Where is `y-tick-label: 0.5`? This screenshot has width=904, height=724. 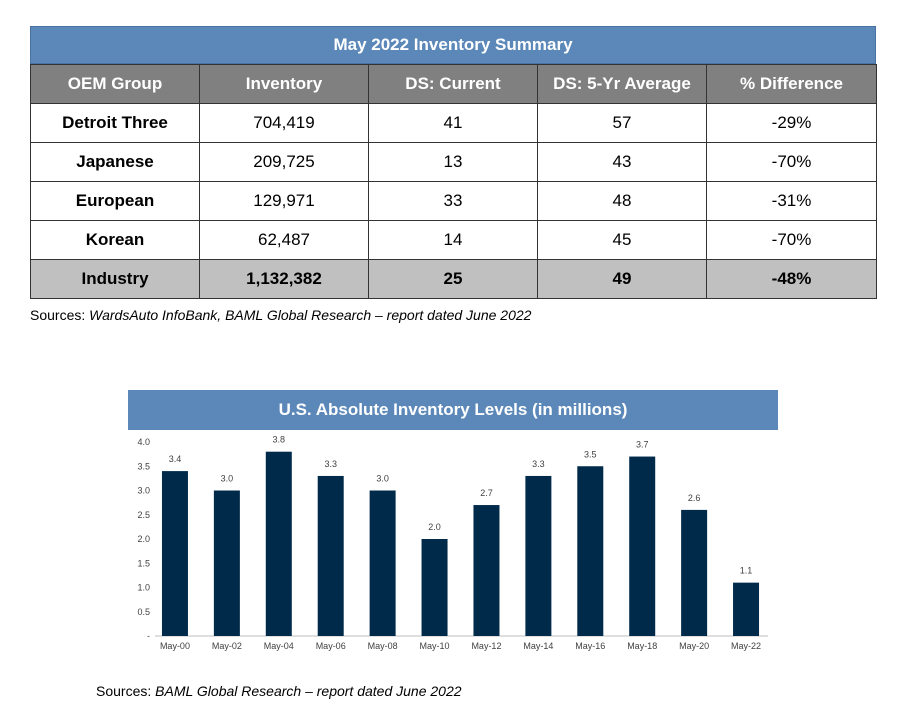 y-tick-label: 0.5 is located at coordinates (143, 612).